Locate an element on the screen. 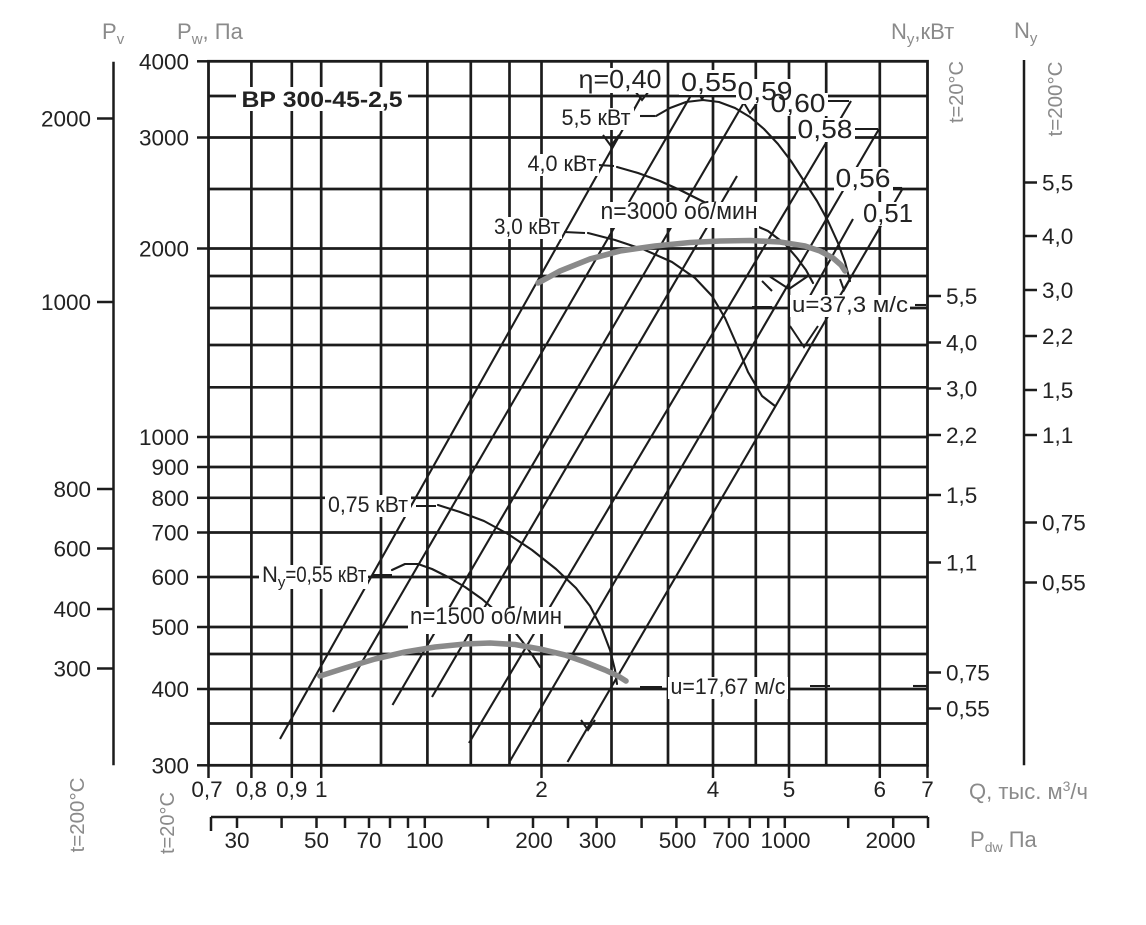 The height and width of the screenshot is (925, 1146). svg-text: 7 is located at coordinates (927, 789).